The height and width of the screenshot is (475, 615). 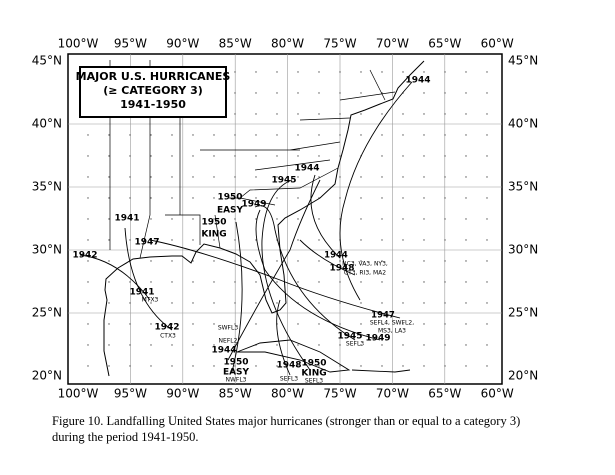 I want to click on track-label: MTX3, so click(x=150, y=300).